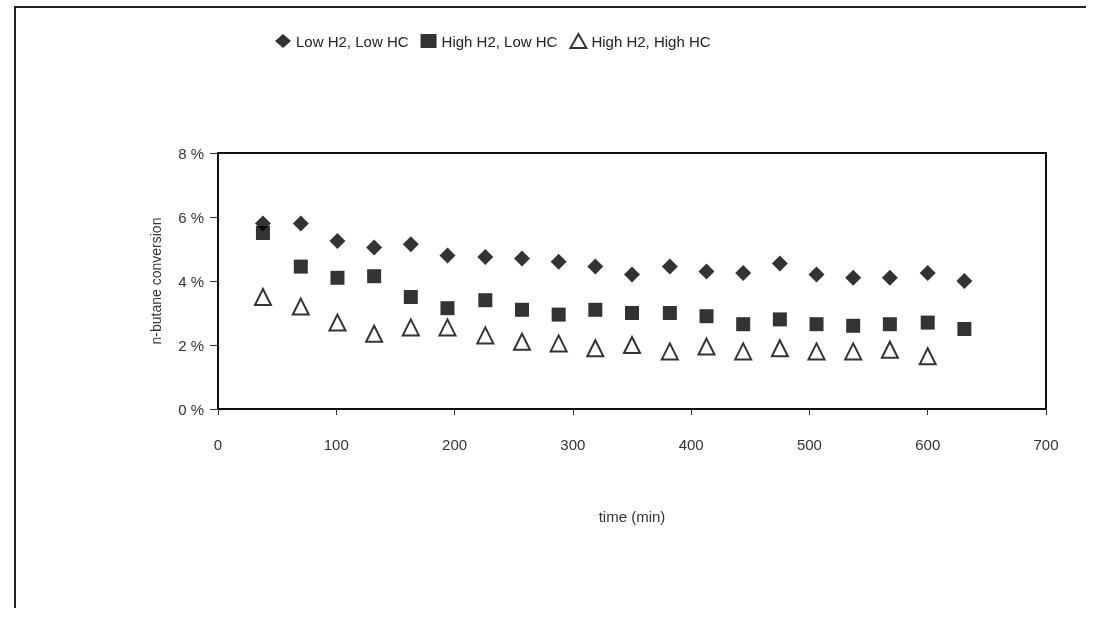  I want to click on y-tick-label: 4 %, so click(191, 281).